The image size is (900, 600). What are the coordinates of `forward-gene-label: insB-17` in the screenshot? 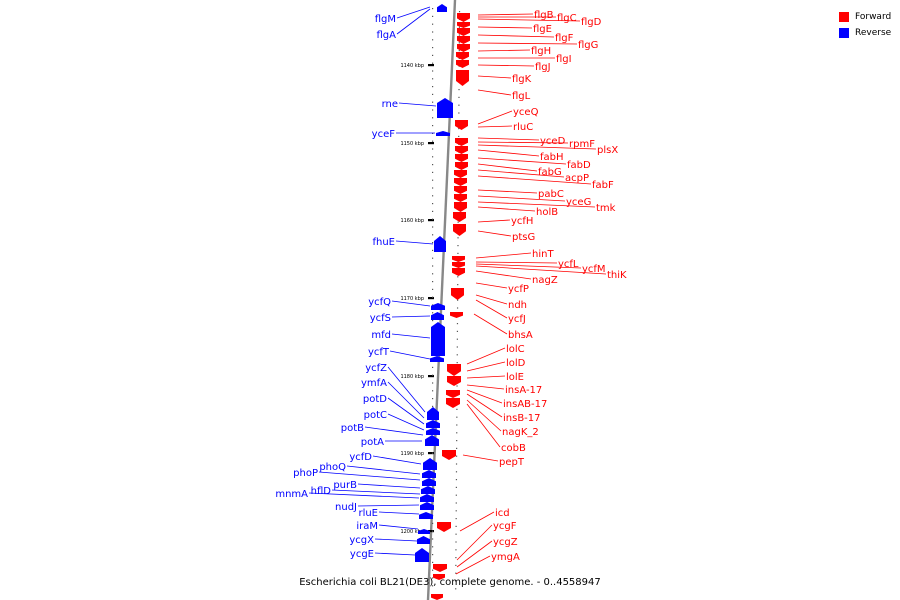 It's located at (522, 418).